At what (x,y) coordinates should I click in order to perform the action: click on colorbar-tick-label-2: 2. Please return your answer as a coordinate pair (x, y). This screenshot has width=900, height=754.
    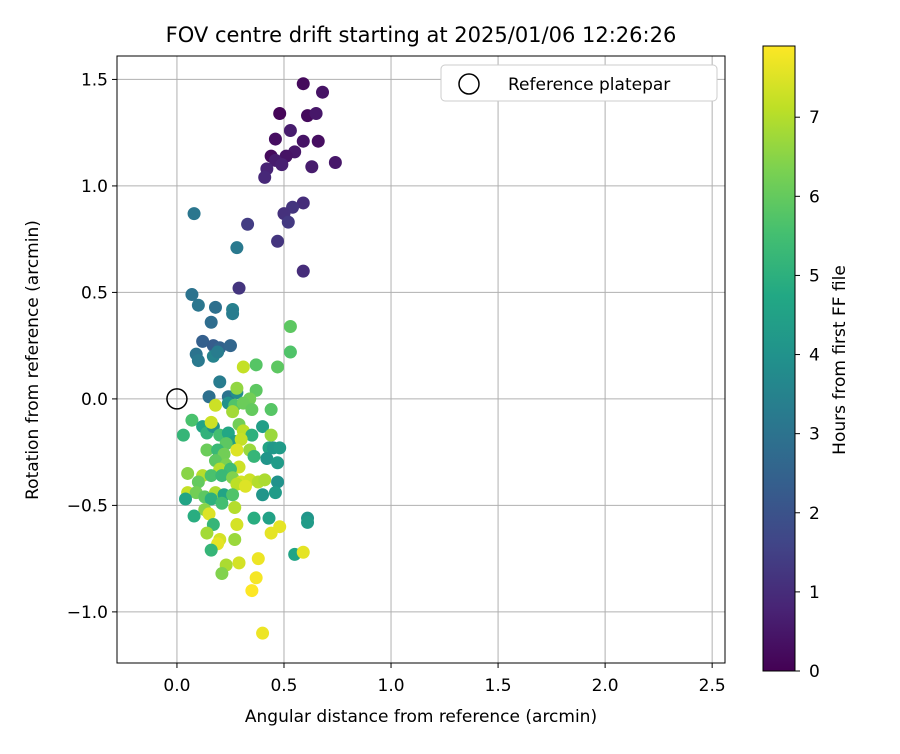
    Looking at the image, I should click on (814, 514).